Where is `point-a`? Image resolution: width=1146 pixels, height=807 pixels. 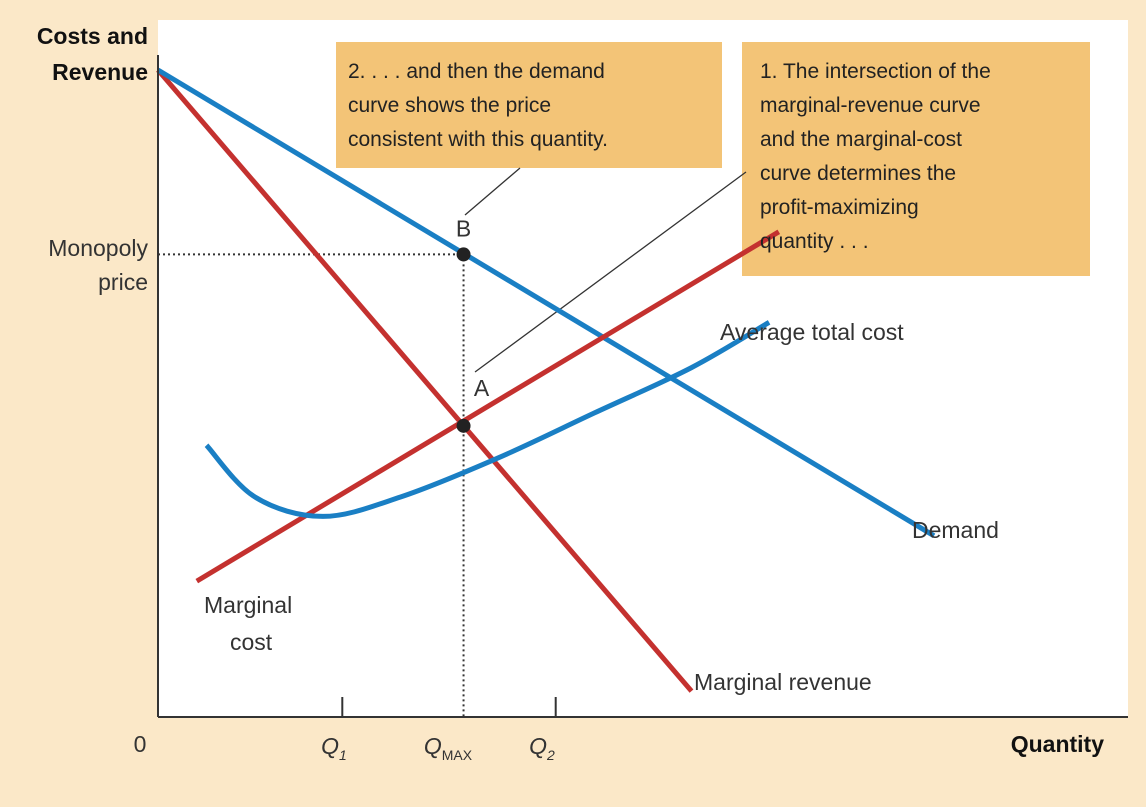
point-a is located at coordinates (463, 425).